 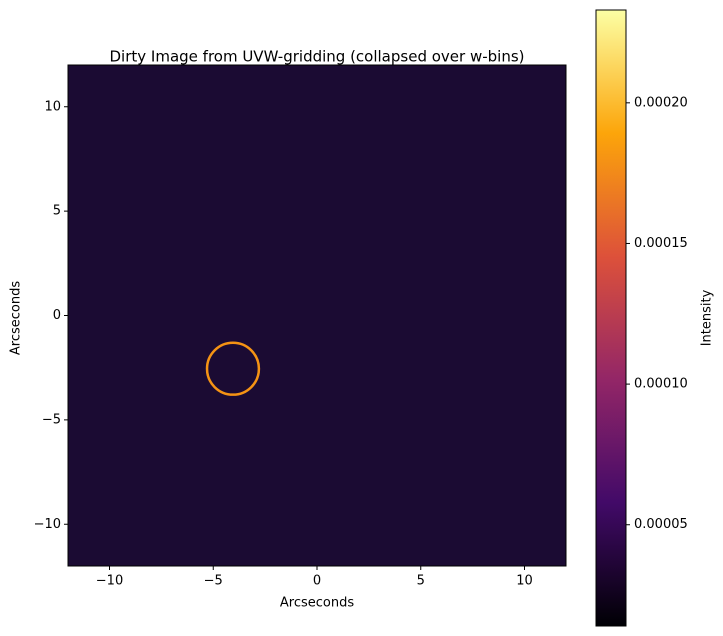 What do you see at coordinates (317, 581) in the screenshot?
I see `x-tick-label: 0` at bounding box center [317, 581].